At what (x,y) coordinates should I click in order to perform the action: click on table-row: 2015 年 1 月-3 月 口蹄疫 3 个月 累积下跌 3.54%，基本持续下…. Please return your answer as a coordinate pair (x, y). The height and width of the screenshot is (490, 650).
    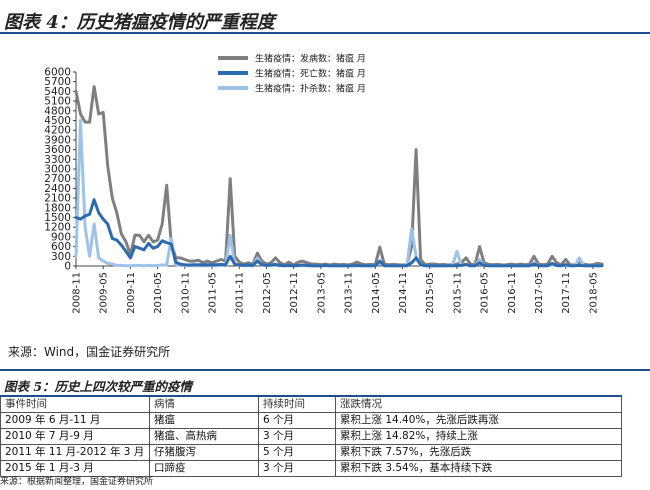
    Looking at the image, I should click on (311, 468).